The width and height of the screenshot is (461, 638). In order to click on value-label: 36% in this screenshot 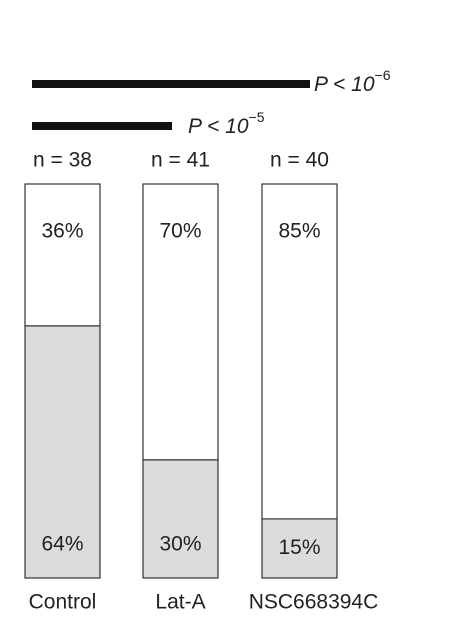, I will do `click(62, 231)`.